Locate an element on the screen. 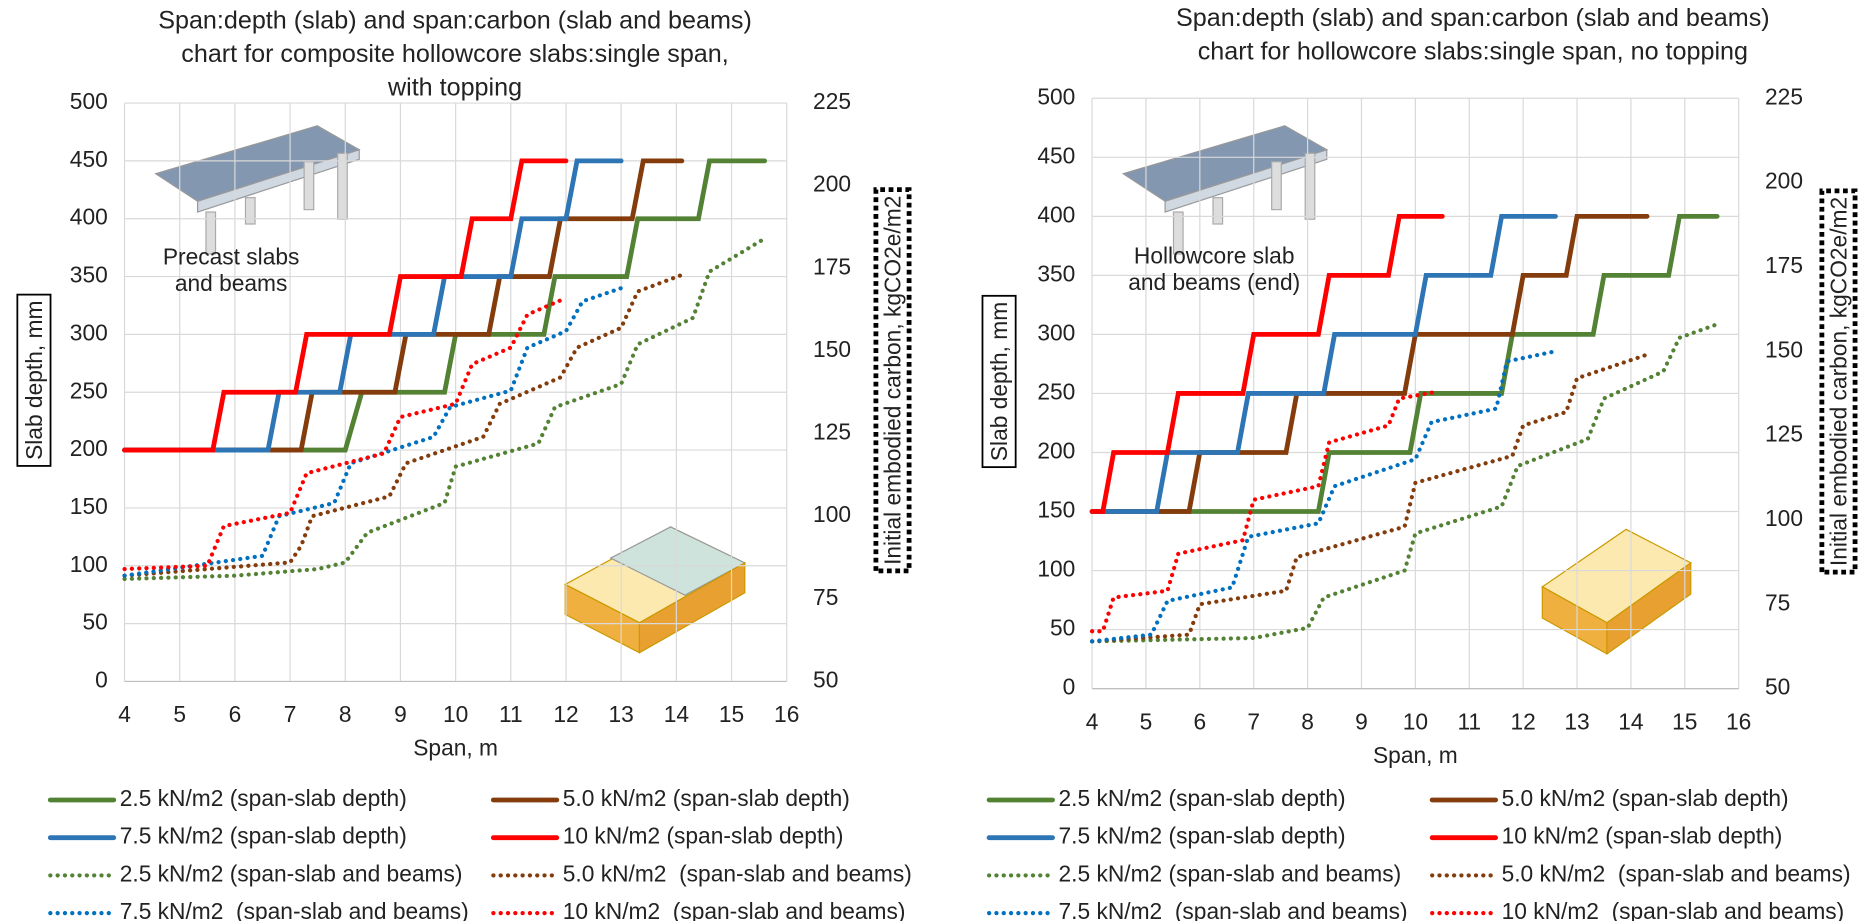 The width and height of the screenshot is (1868, 921). chart-title: with topping is located at coordinates (454, 87).